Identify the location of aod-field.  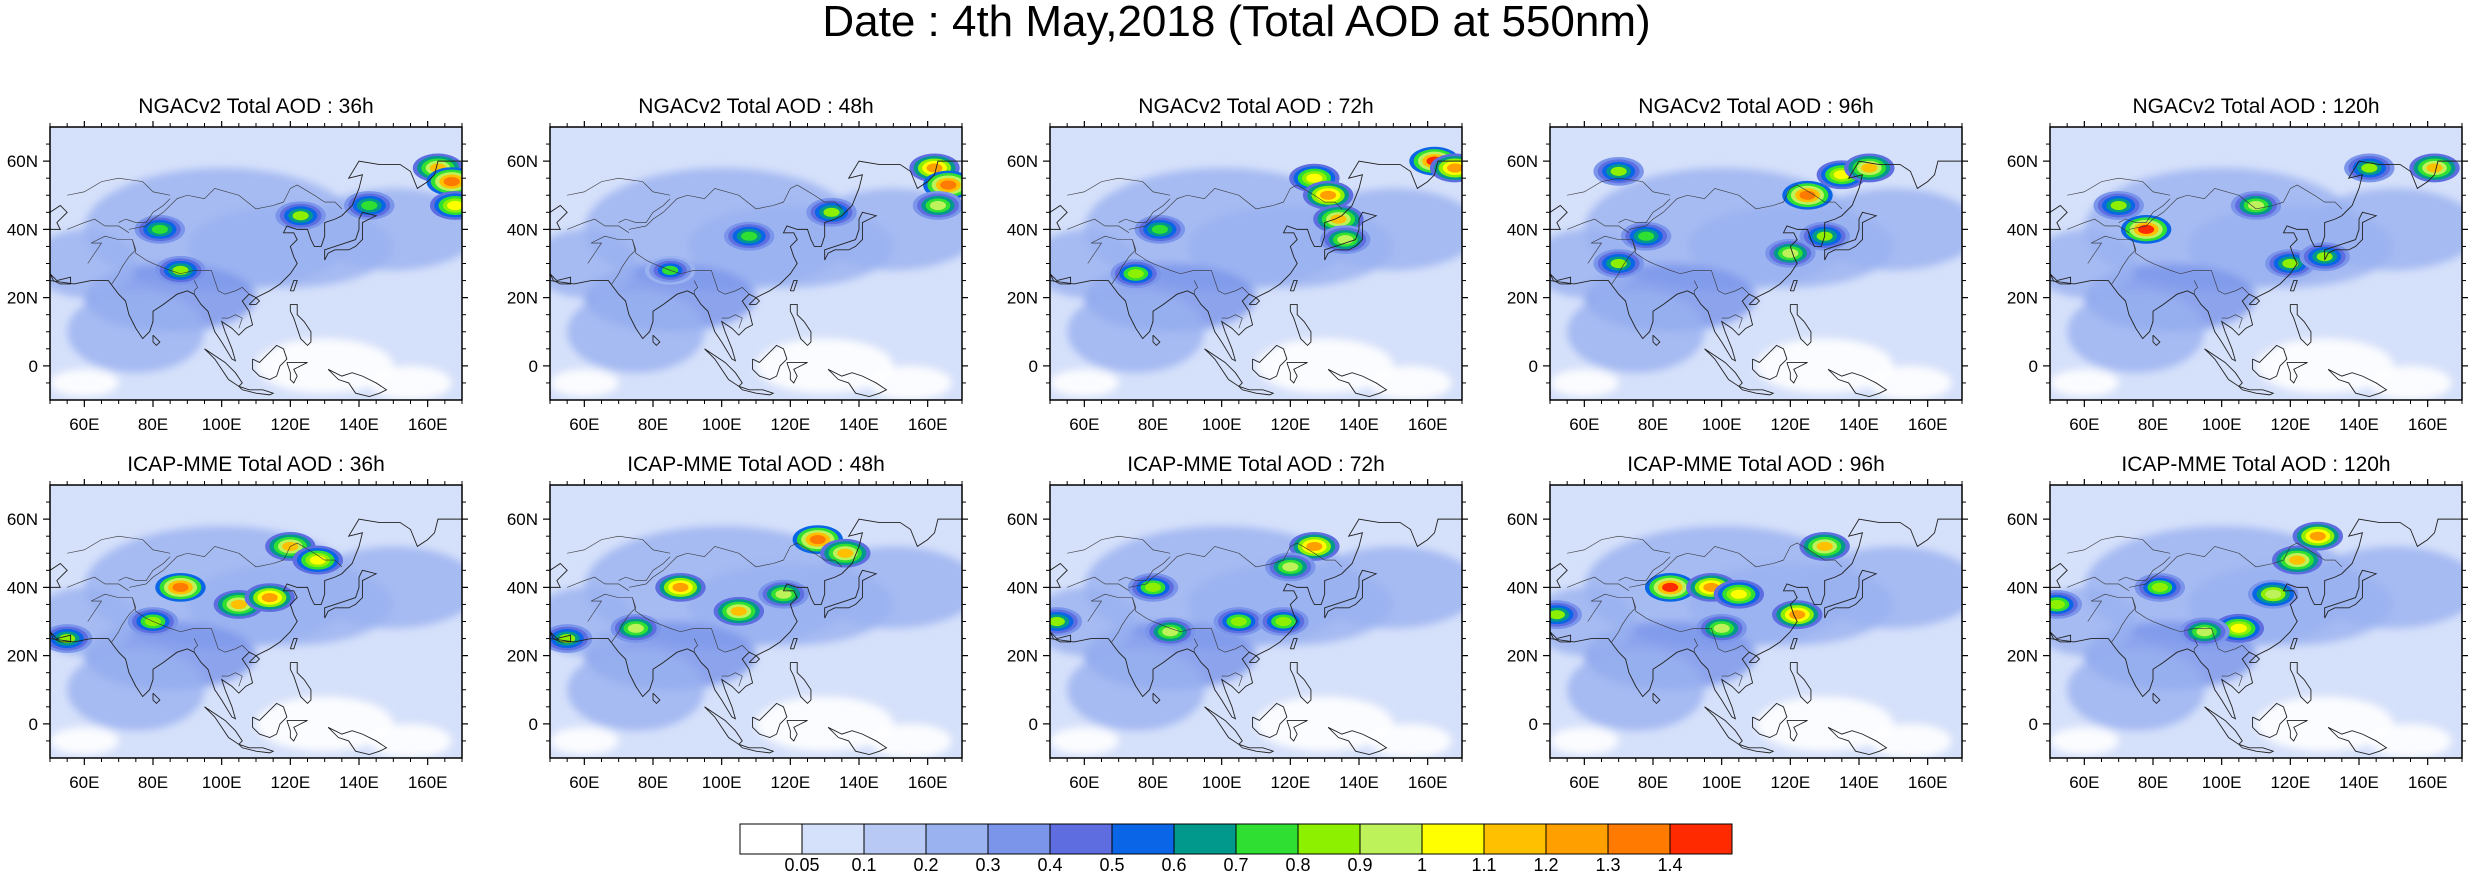
(756, 621).